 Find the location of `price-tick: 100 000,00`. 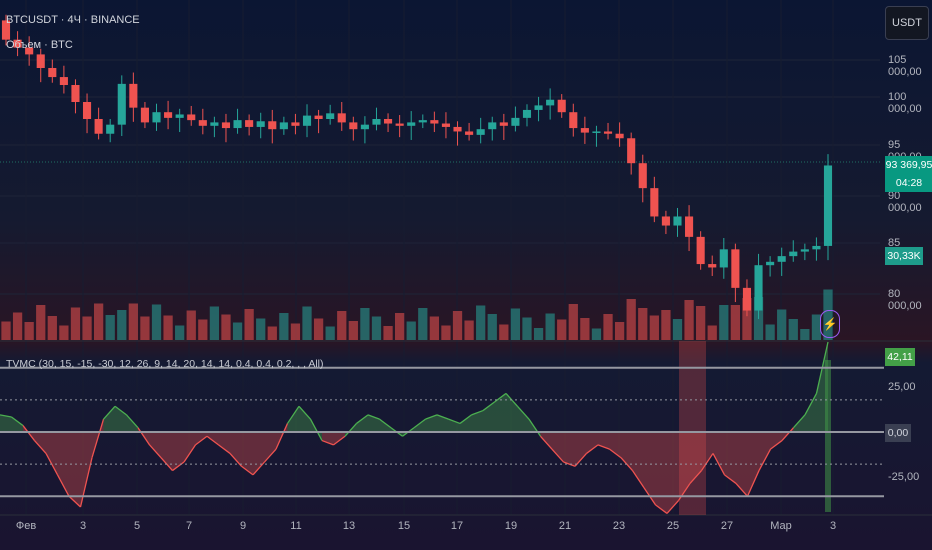

price-tick: 100 000,00 is located at coordinates (905, 103).